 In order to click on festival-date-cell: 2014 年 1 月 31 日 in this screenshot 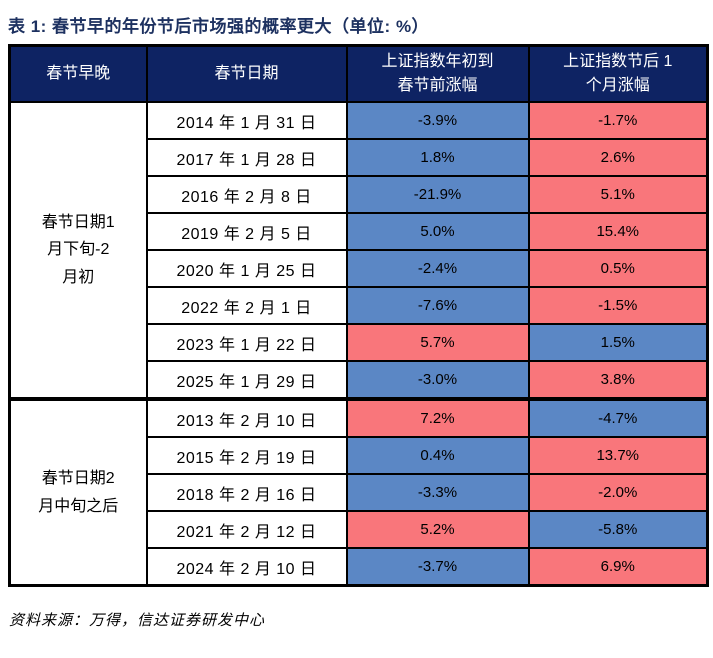, I will do `click(246, 120)`.